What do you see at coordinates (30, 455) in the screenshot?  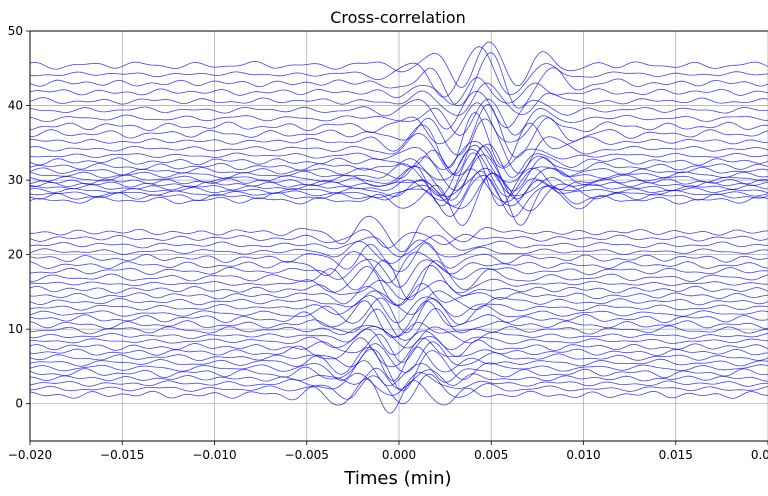 I see `x-tick-label: −0.020` at bounding box center [30, 455].